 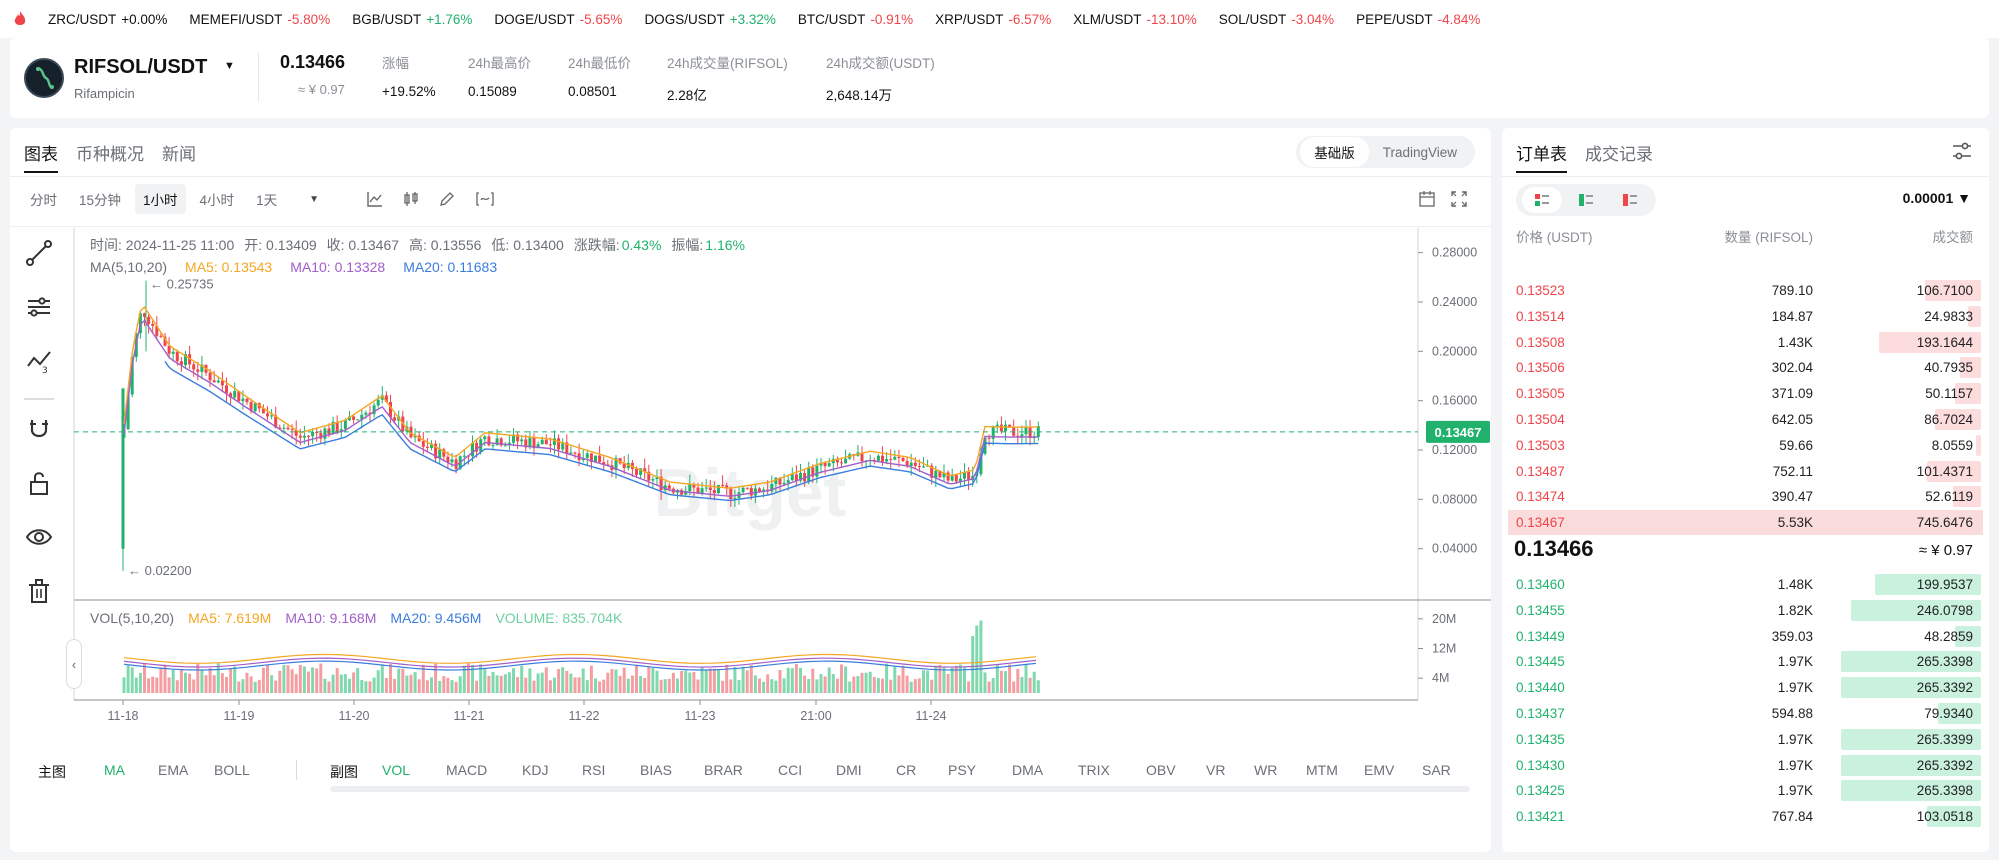 What do you see at coordinates (1936, 198) in the screenshot?
I see `precision-select: 0.00001 ▼` at bounding box center [1936, 198].